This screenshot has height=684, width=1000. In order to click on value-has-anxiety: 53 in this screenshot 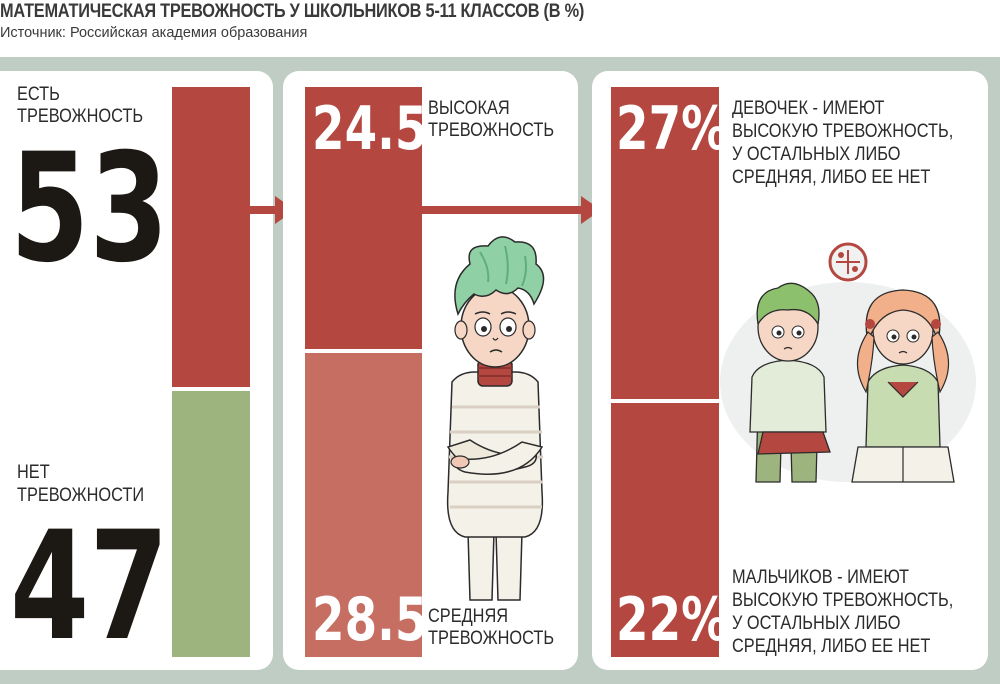, I will do `click(89, 209)`.